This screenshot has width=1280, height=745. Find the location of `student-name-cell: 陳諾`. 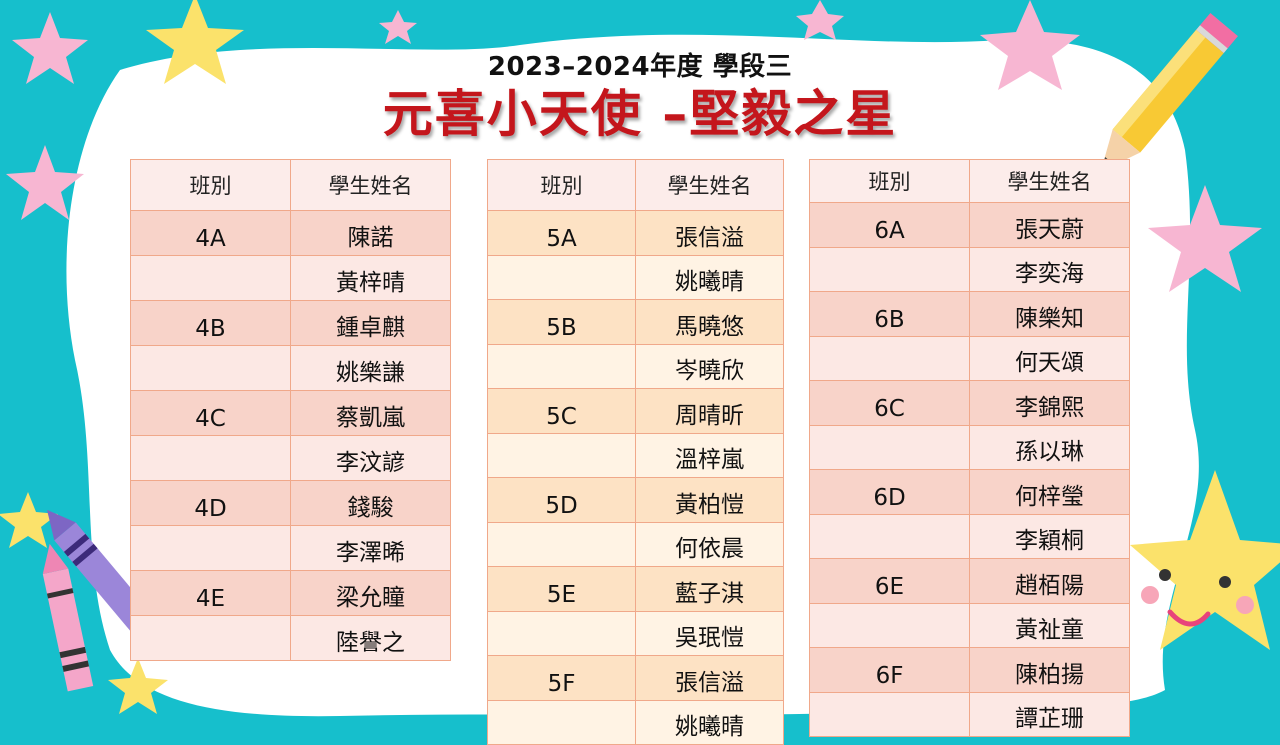

student-name-cell: 陳諾 is located at coordinates (370, 233).